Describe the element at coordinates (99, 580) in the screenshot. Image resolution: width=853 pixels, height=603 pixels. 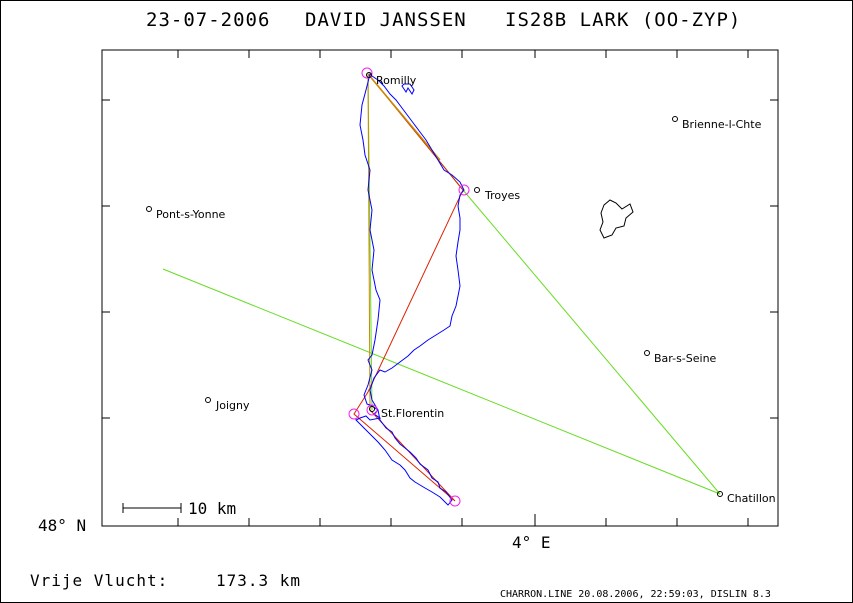
I see `free-flight-label: Vrije Vlucht:` at that location.